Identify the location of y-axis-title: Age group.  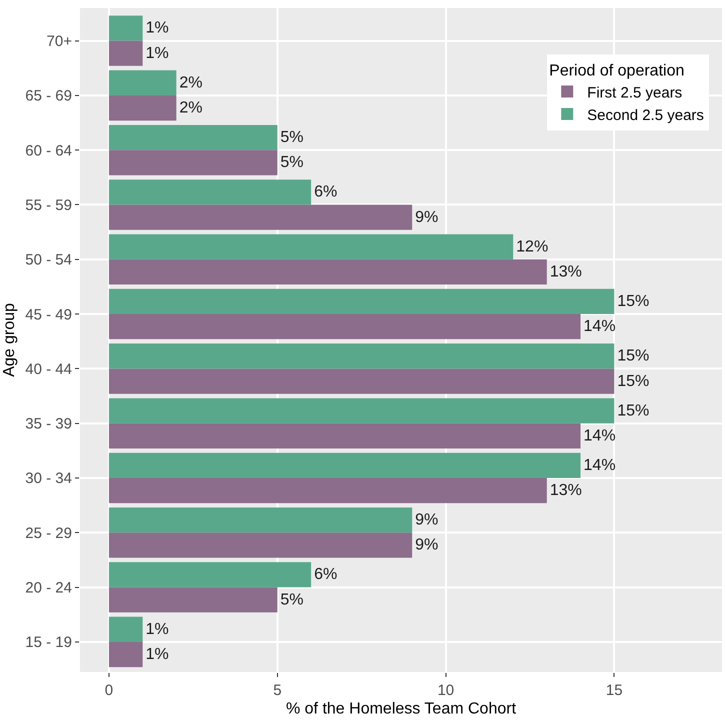
(9, 339).